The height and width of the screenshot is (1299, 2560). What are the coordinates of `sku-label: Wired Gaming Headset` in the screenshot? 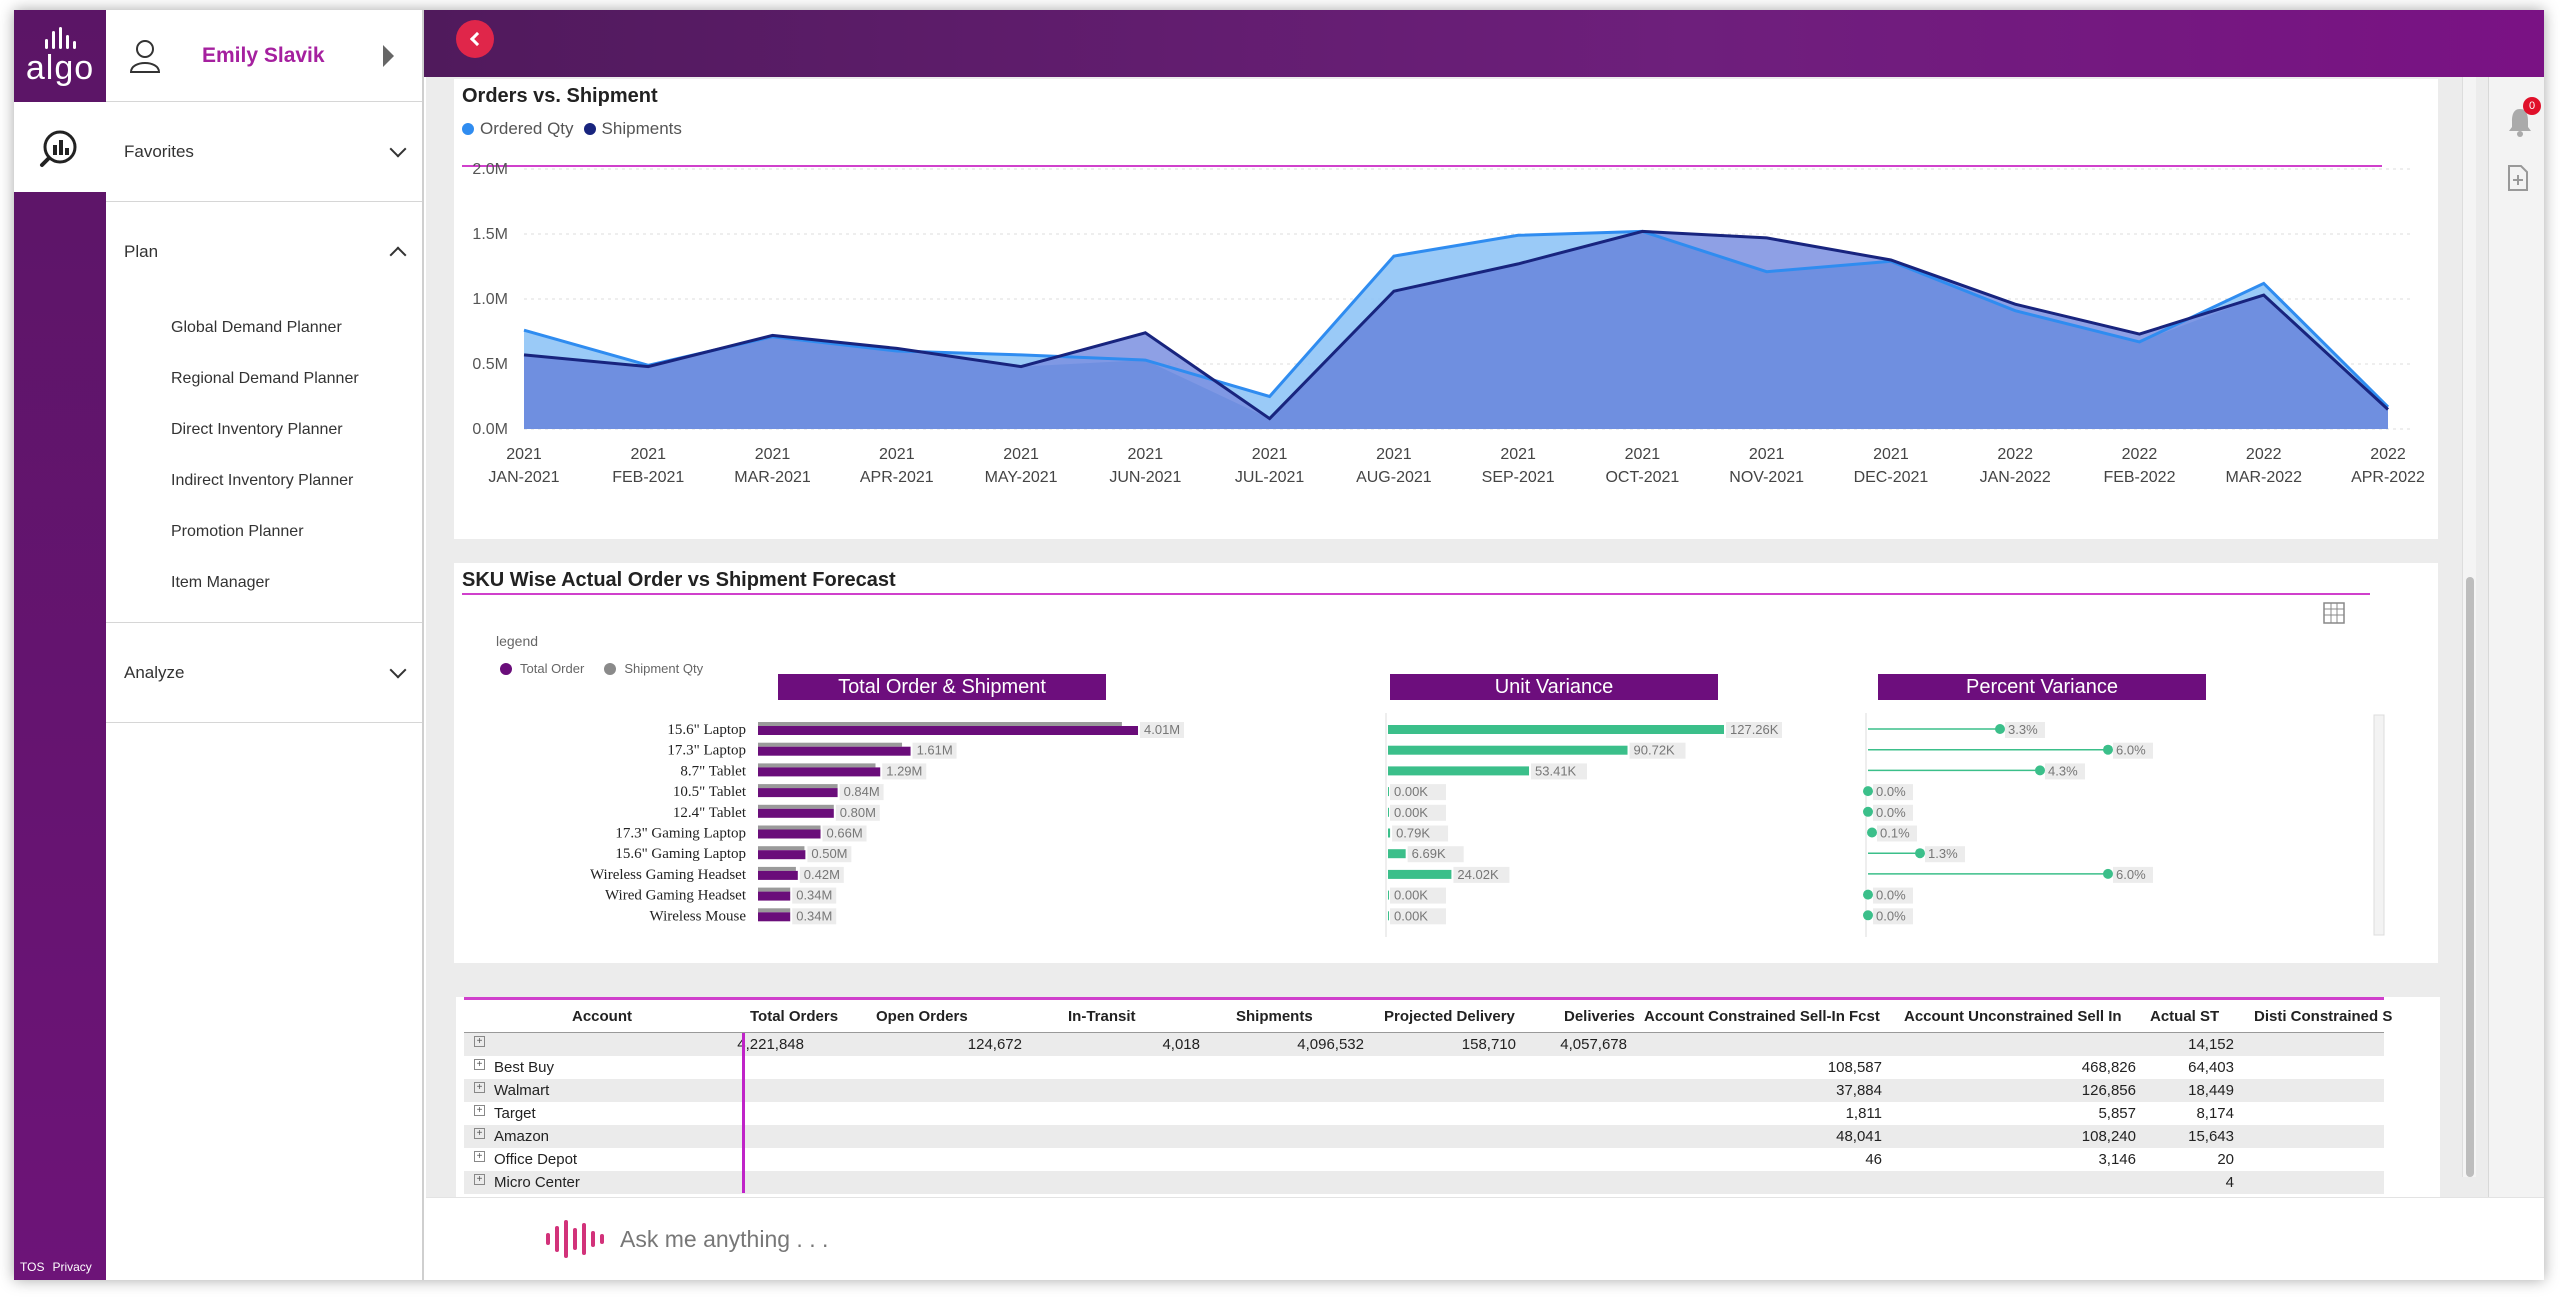 It's located at (676, 896).